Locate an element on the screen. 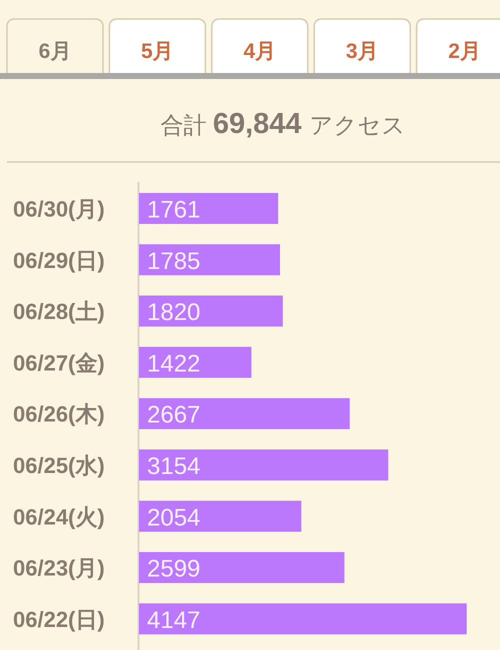 The image size is (500, 650). value-label: 1422 is located at coordinates (173, 364).